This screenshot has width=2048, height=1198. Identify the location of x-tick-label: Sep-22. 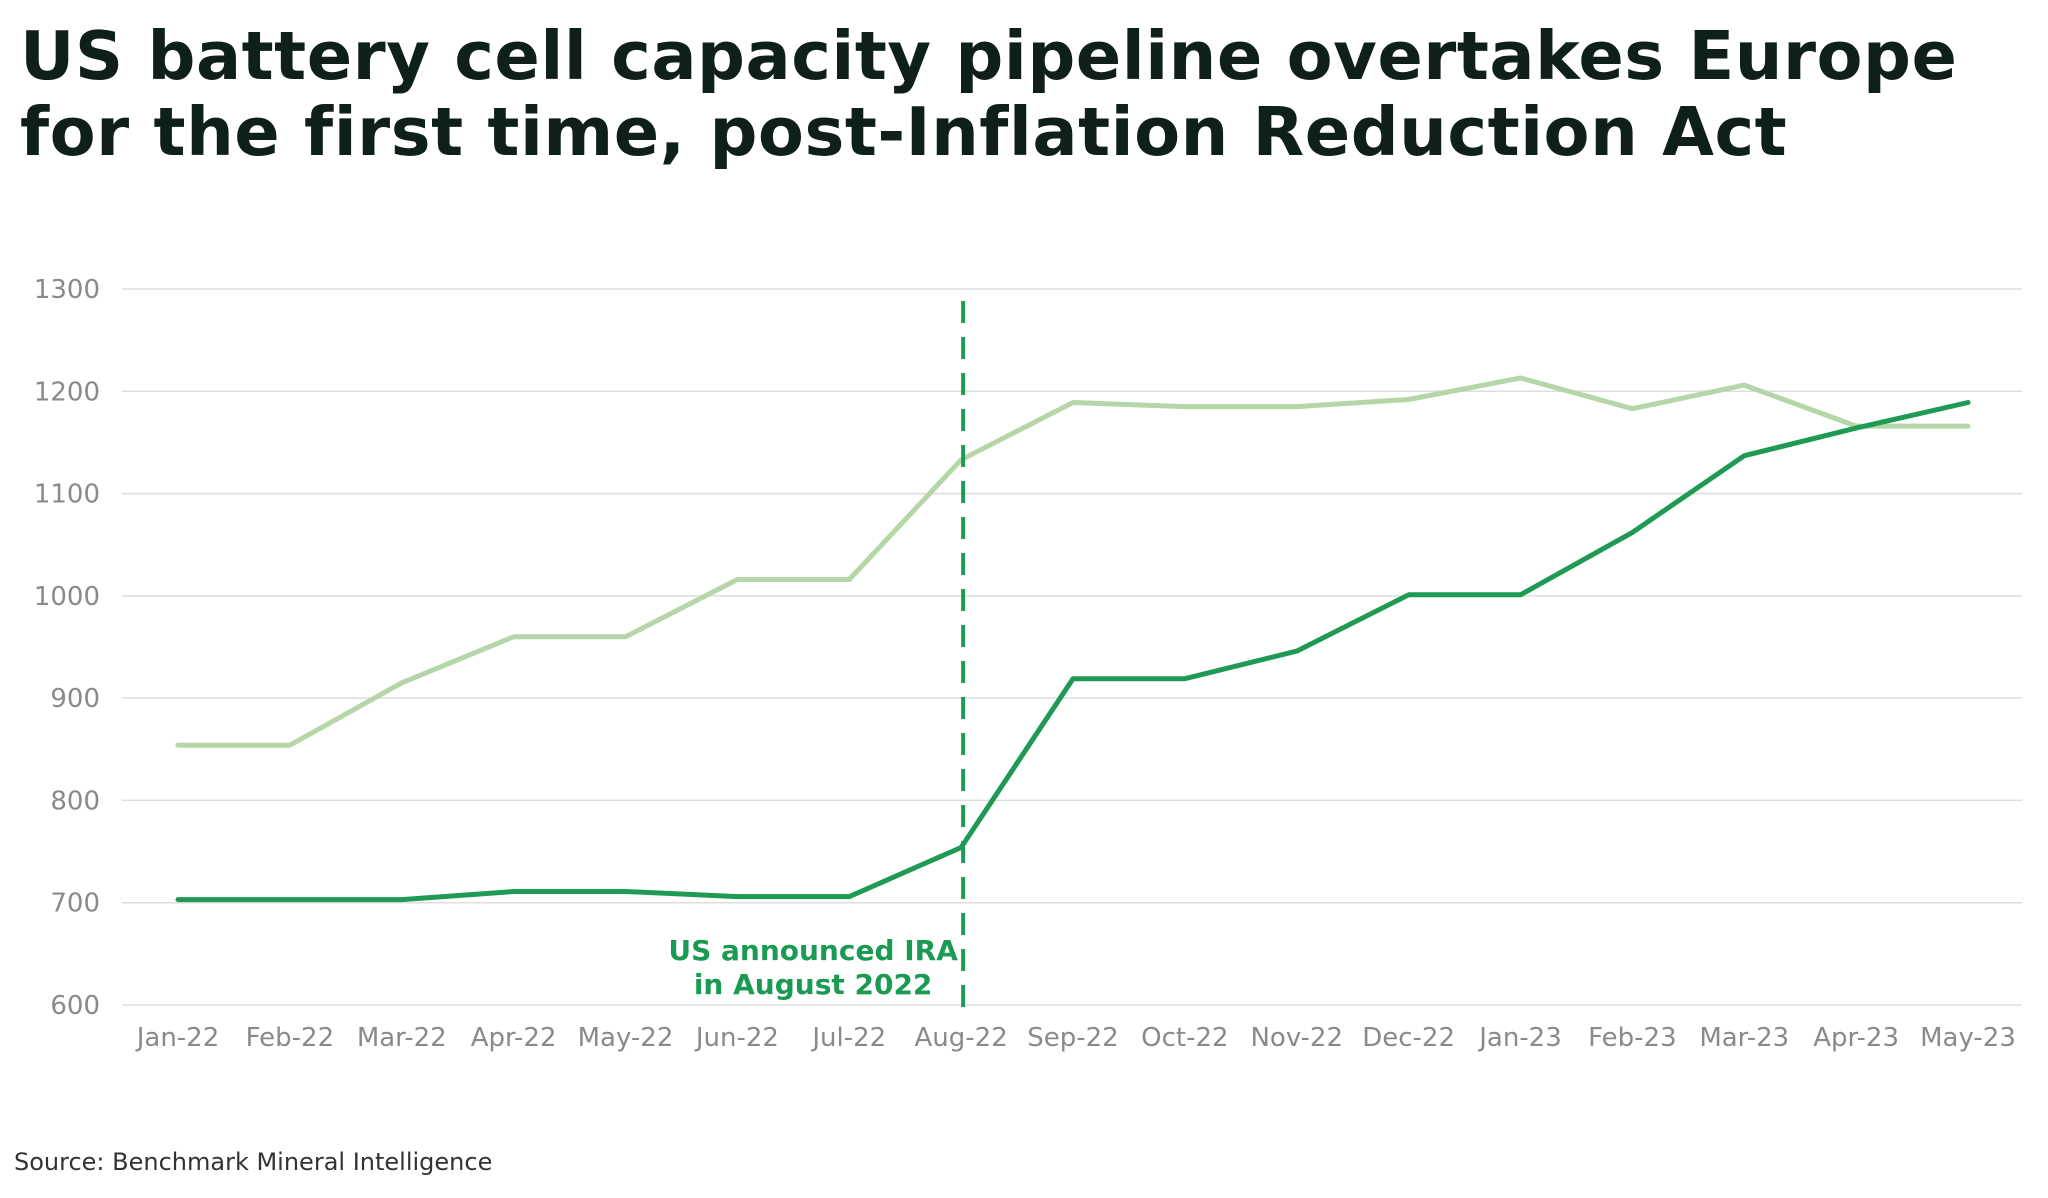
(1072, 1038).